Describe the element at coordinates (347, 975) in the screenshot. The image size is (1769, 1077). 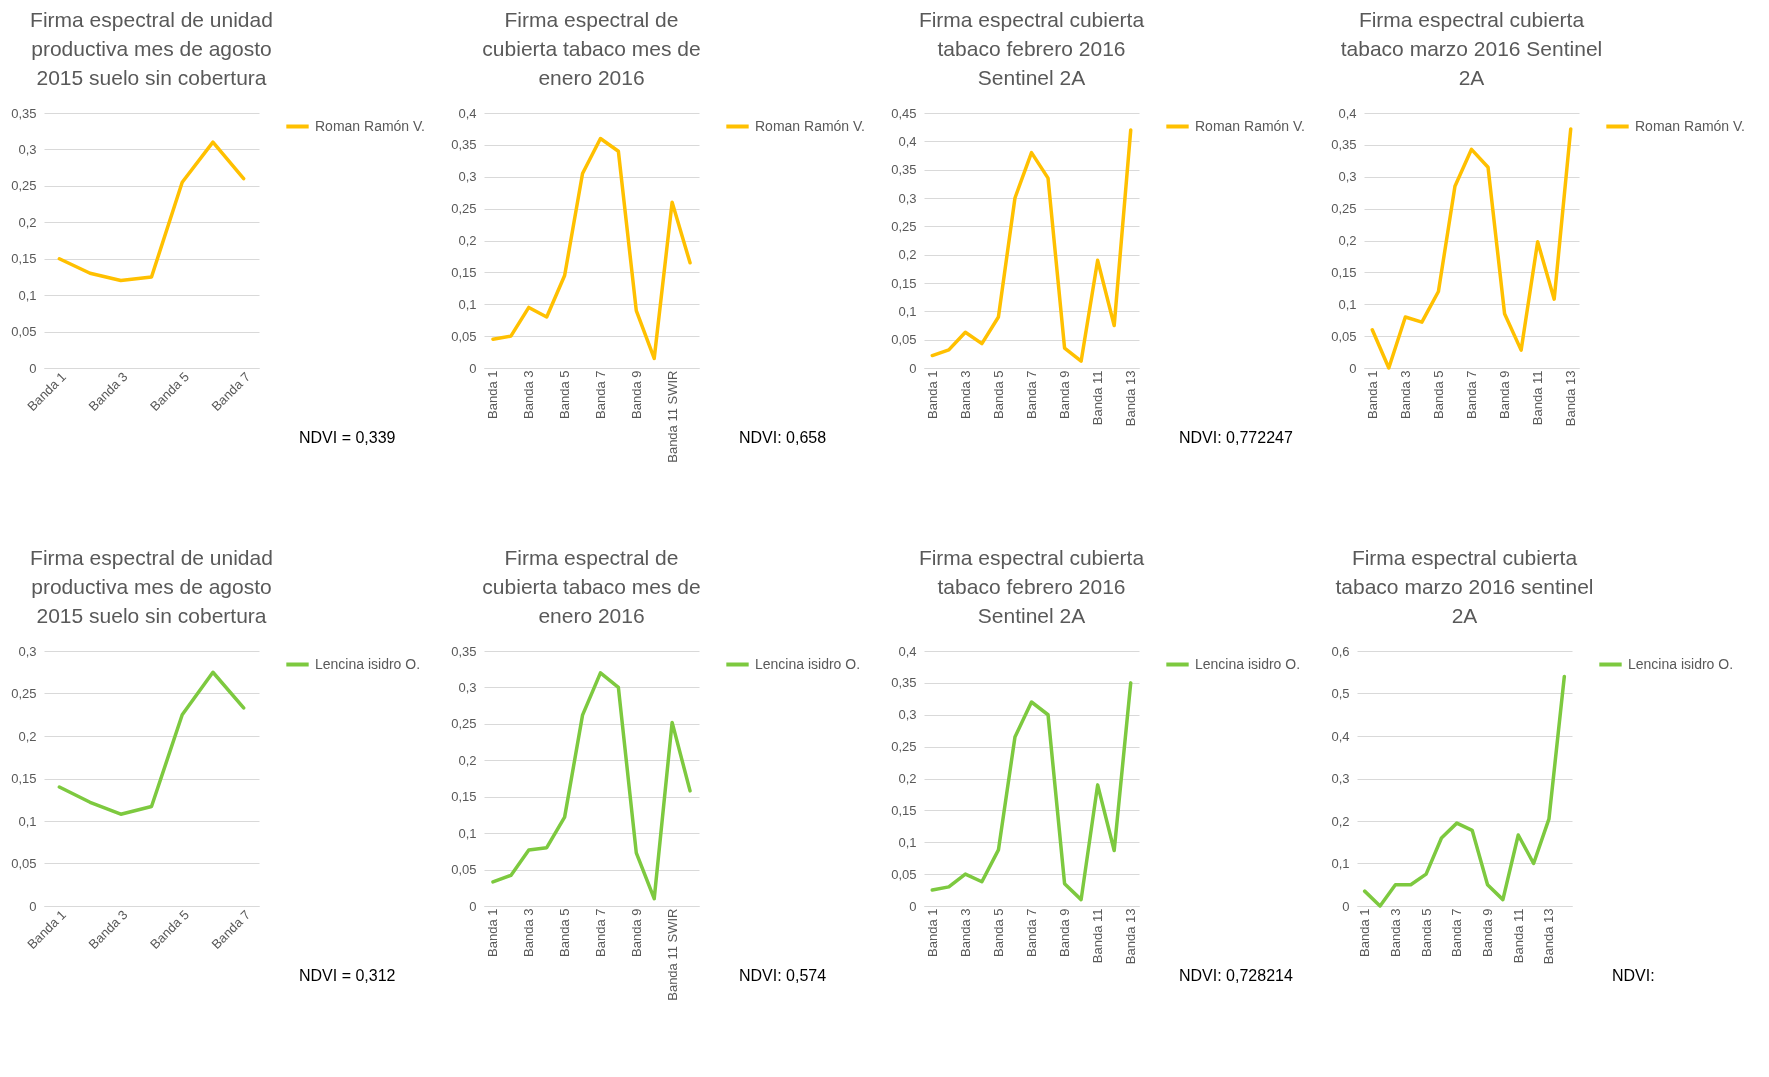
I see `text: NDVI = 0,312` at that location.